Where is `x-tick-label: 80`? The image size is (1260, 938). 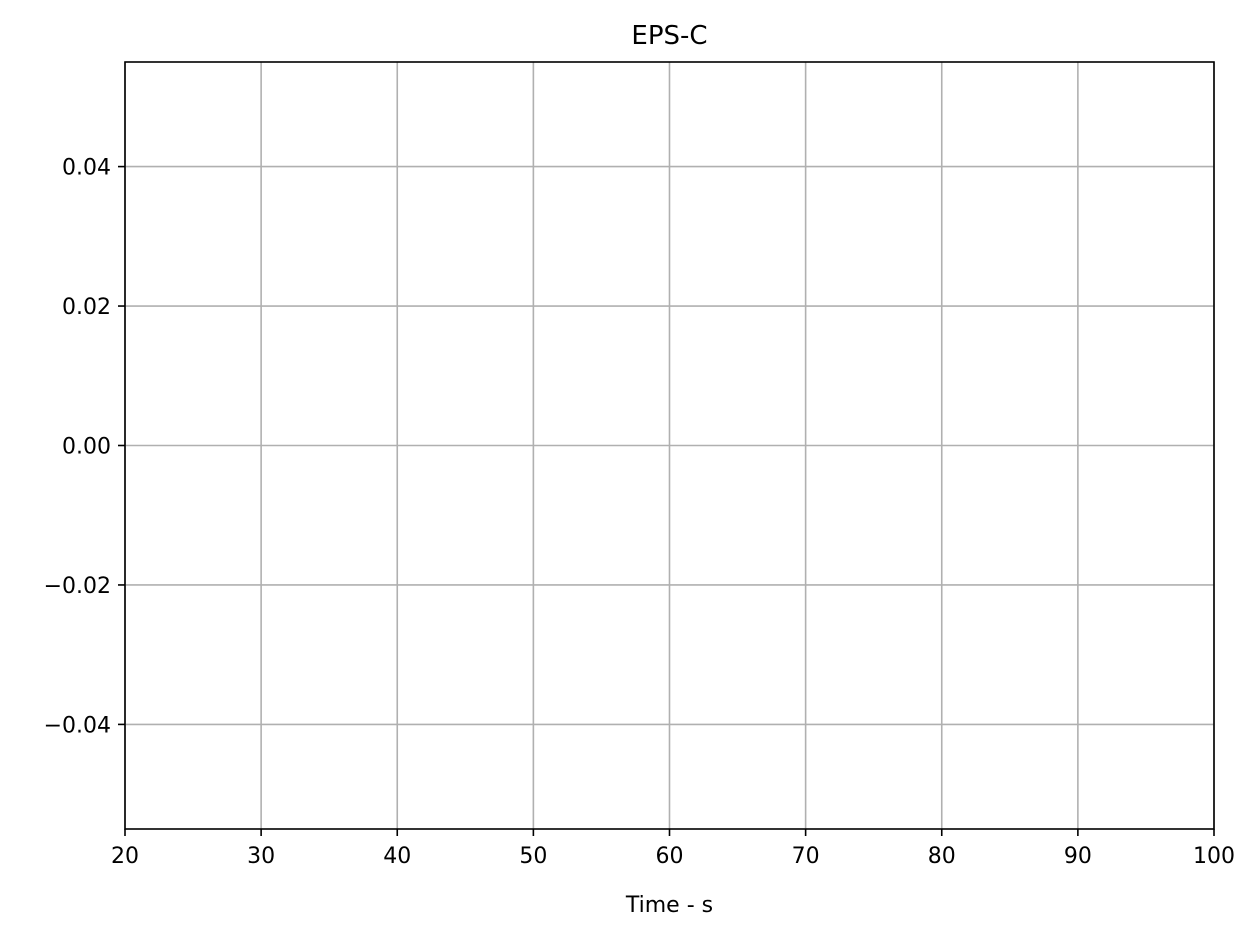
x-tick-label: 80 is located at coordinates (942, 856).